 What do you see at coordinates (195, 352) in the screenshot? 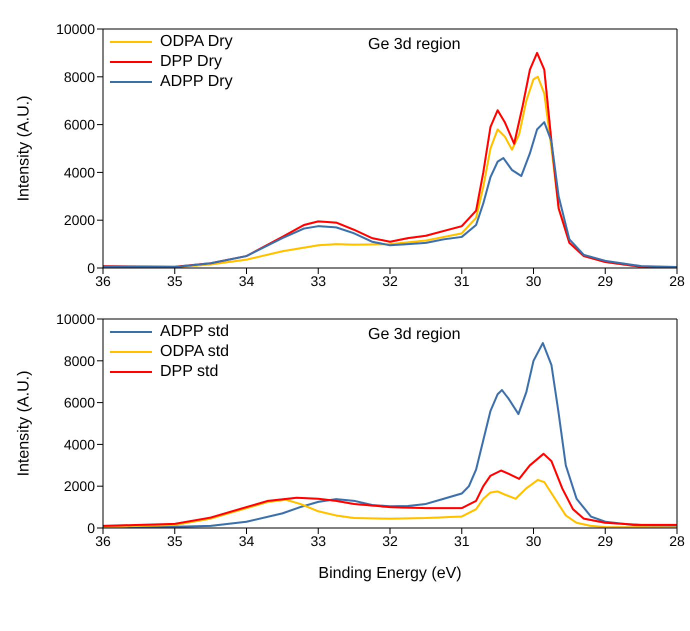
I see `legend-label: ODPA std` at bounding box center [195, 352].